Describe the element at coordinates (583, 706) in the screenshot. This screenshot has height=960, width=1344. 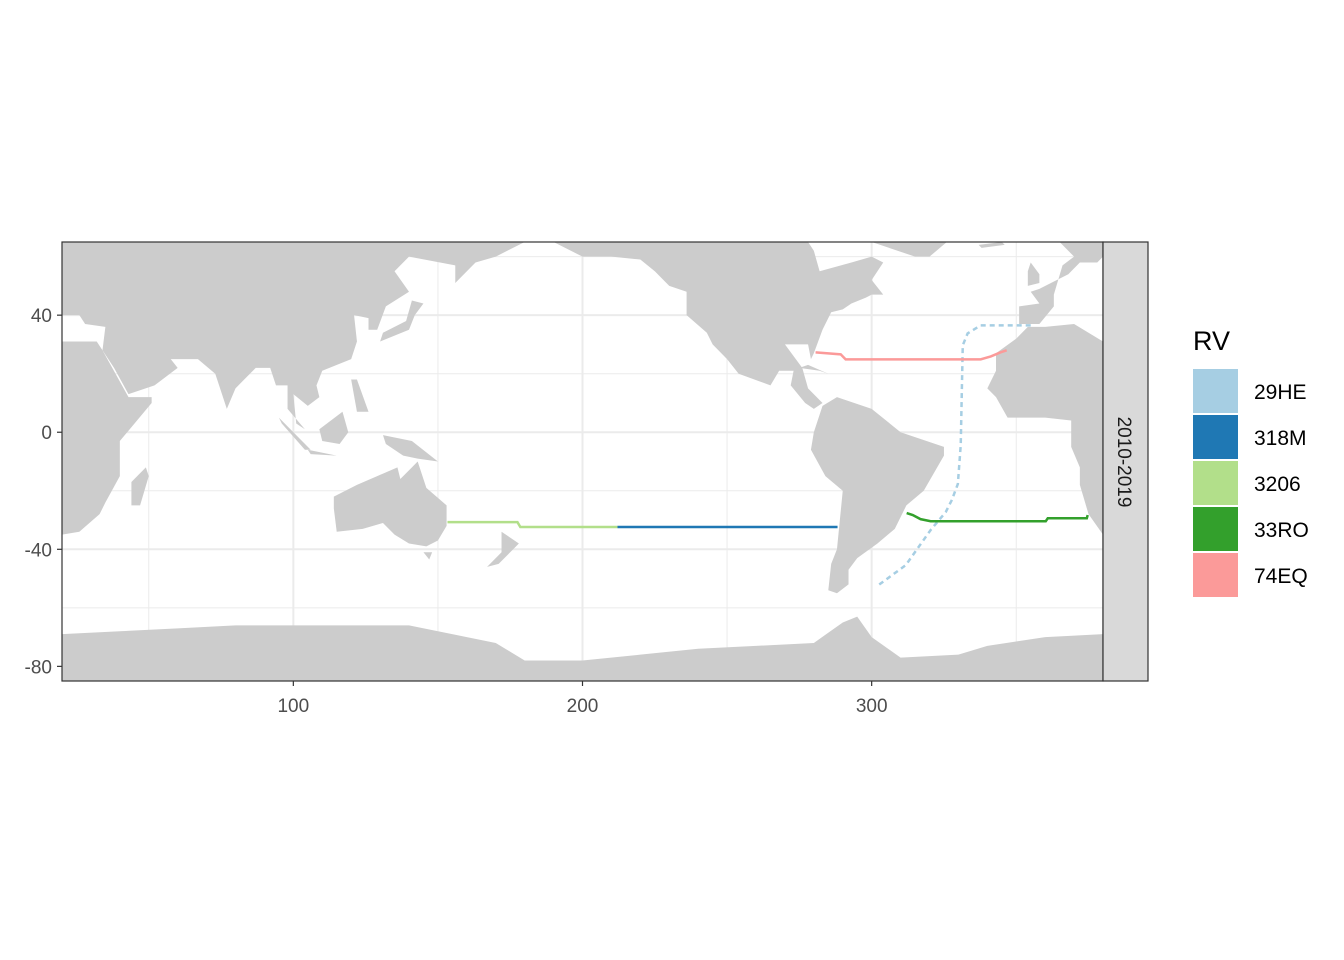
I see `x-tick-label: 200` at that location.